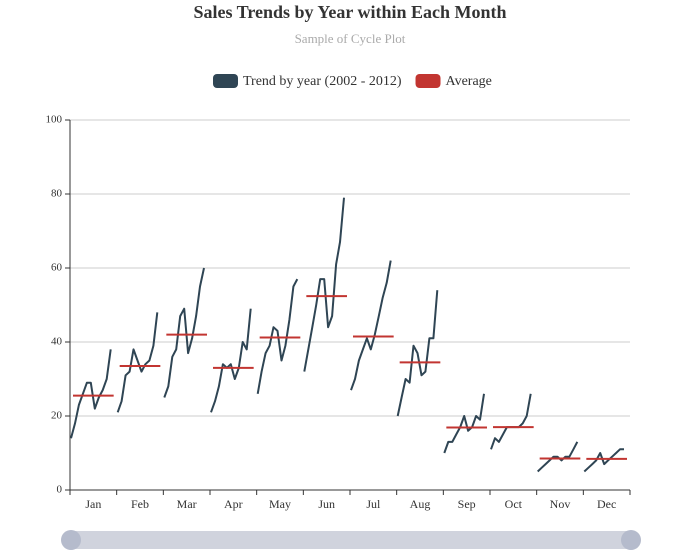 The image size is (700, 560). Describe the element at coordinates (420, 504) in the screenshot. I see `x-tick-label: Aug` at that location.